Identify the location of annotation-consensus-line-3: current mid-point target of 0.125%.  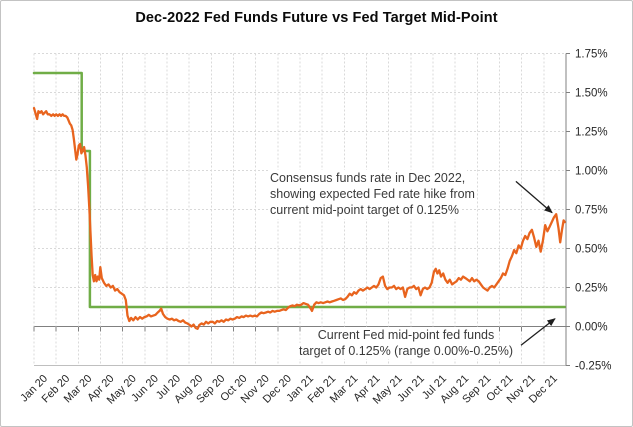
(364, 210).